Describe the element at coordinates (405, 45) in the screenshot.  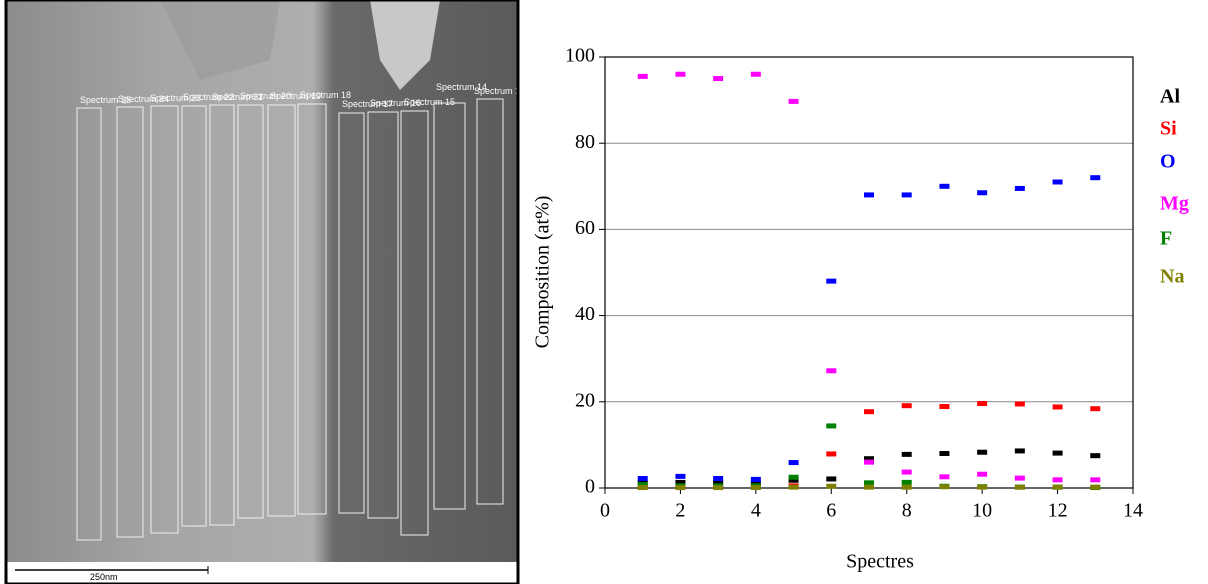
I see `bright-region` at that location.